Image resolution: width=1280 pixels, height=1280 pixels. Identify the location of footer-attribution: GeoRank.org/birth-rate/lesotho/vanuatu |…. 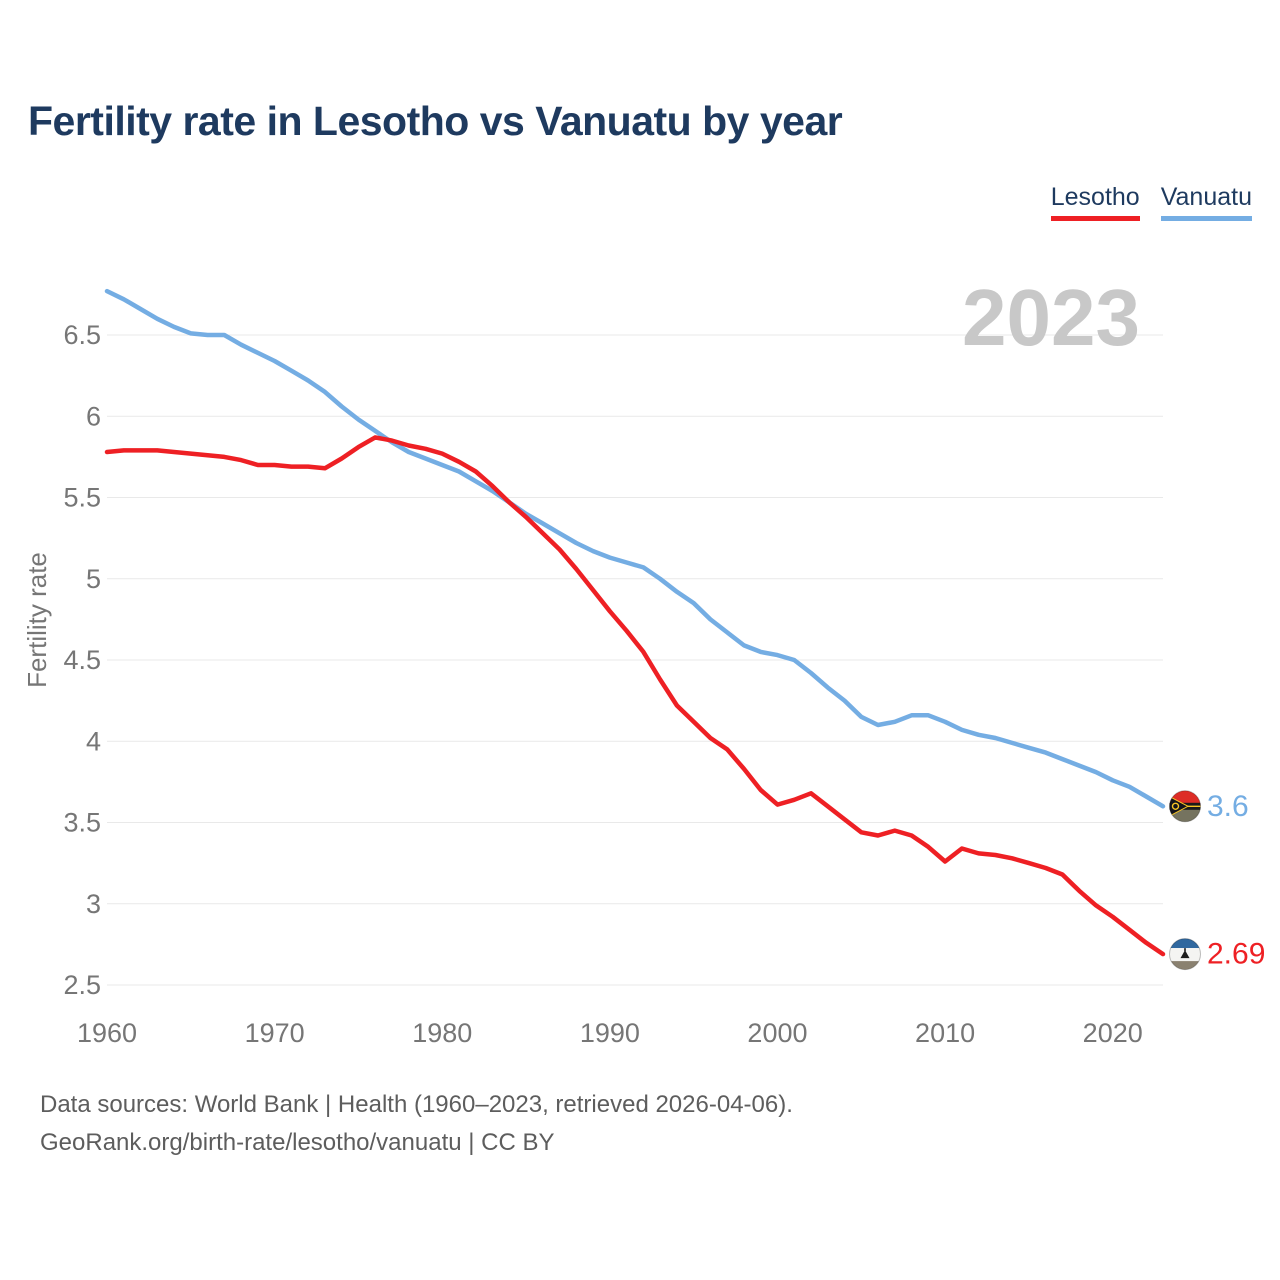
(297, 1142).